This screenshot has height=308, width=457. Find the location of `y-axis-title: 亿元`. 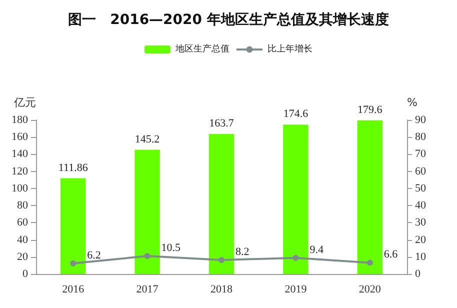

y-axis-title: 亿元 is located at coordinates (24, 102).